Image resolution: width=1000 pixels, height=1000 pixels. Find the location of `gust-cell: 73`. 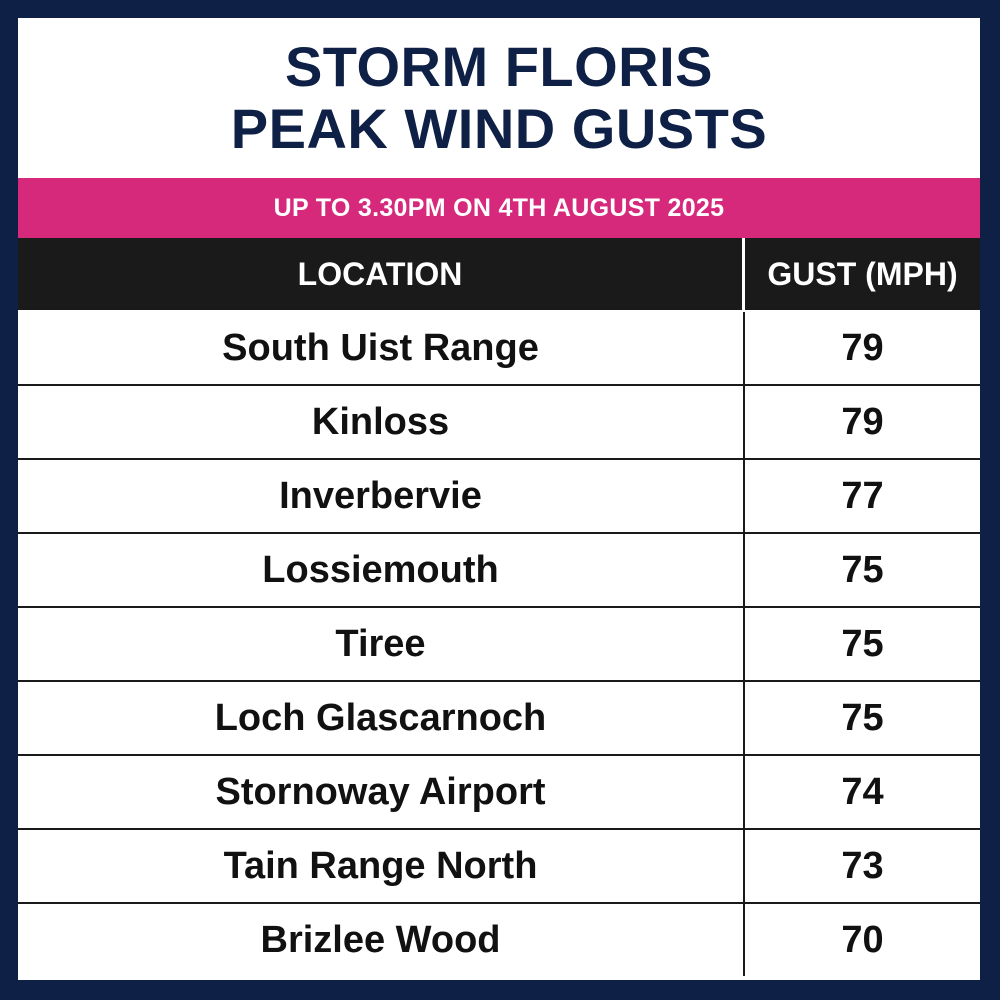

gust-cell: 73 is located at coordinates (862, 865).